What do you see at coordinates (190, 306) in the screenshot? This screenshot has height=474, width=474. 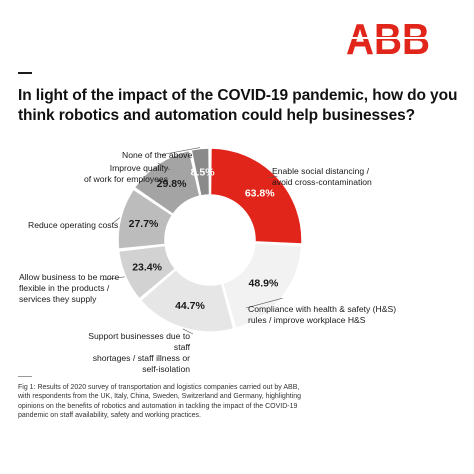 I see `value-label-staff-shortages: 44.7%` at bounding box center [190, 306].